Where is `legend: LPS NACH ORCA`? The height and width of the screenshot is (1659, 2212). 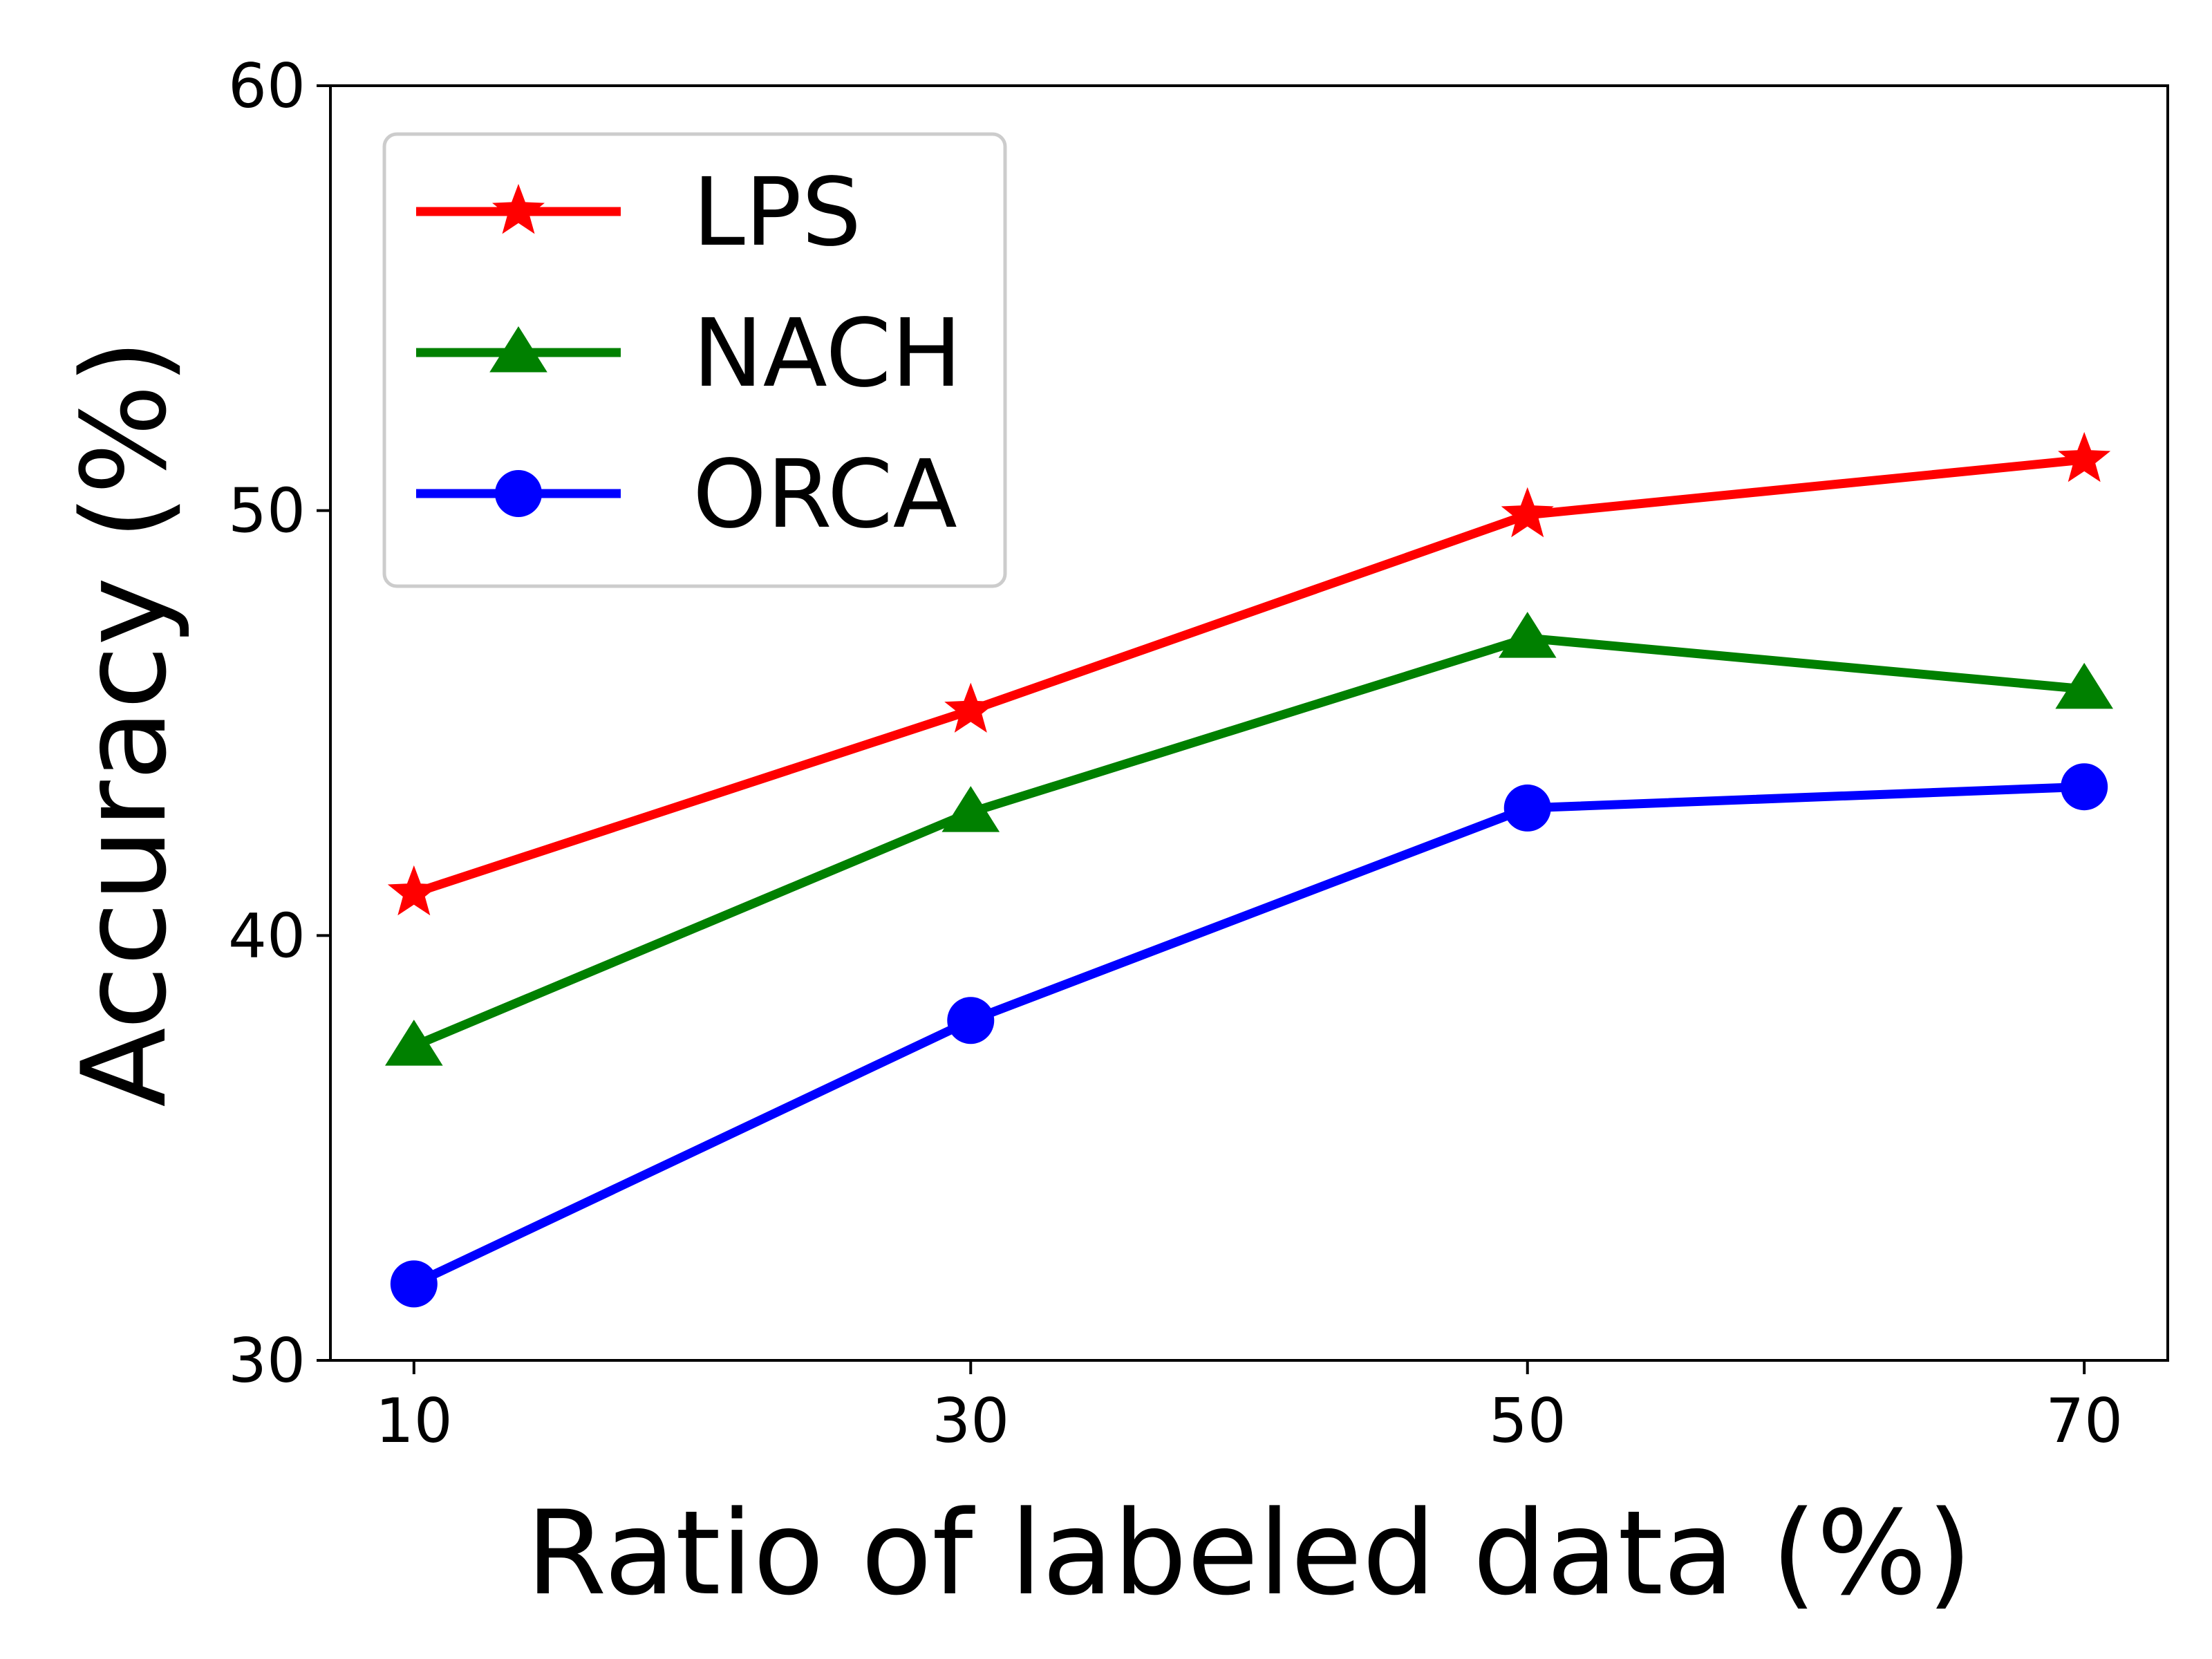 legend: LPS NACH ORCA is located at coordinates (694, 360).